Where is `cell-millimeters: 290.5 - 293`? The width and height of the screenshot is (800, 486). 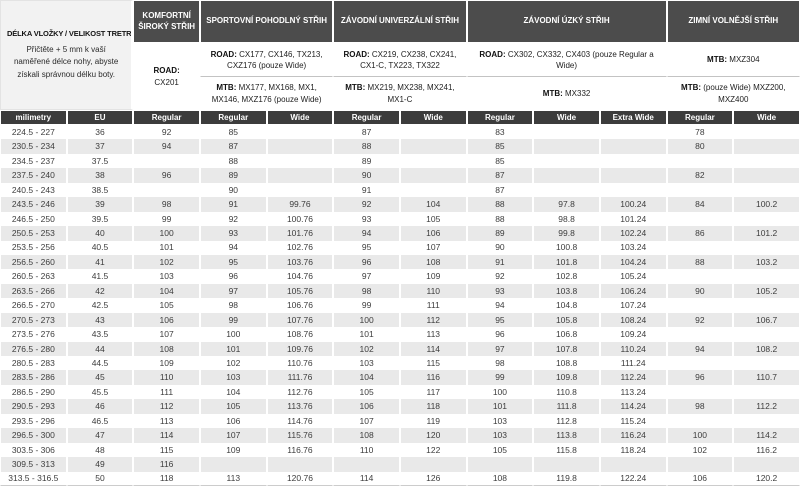
cell-millimeters: 290.5 - 293 is located at coordinates (33, 406).